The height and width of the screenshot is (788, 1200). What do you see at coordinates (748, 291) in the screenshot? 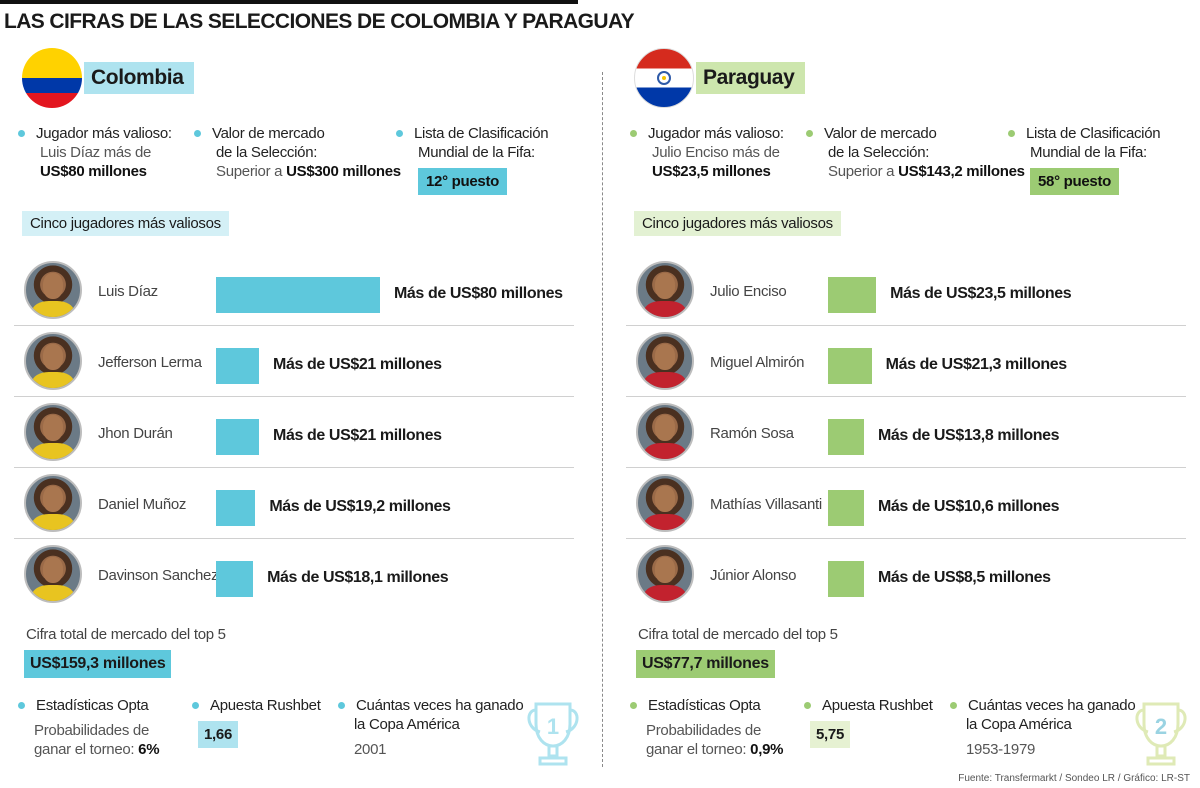
I see `player-name: Julio Enciso` at bounding box center [748, 291].